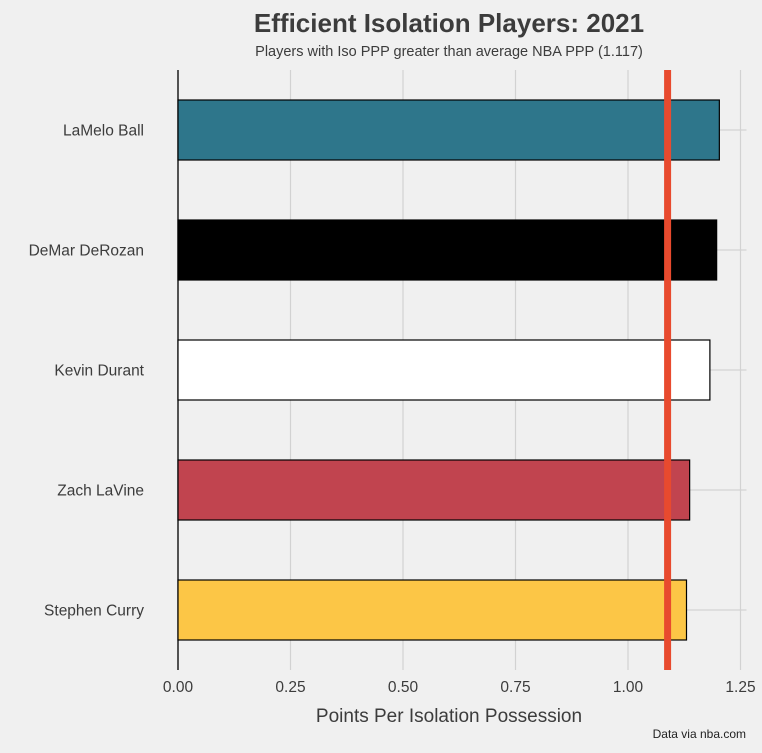  I want to click on chart-title: Efficient Isolation Players: 2021, so click(449, 23).